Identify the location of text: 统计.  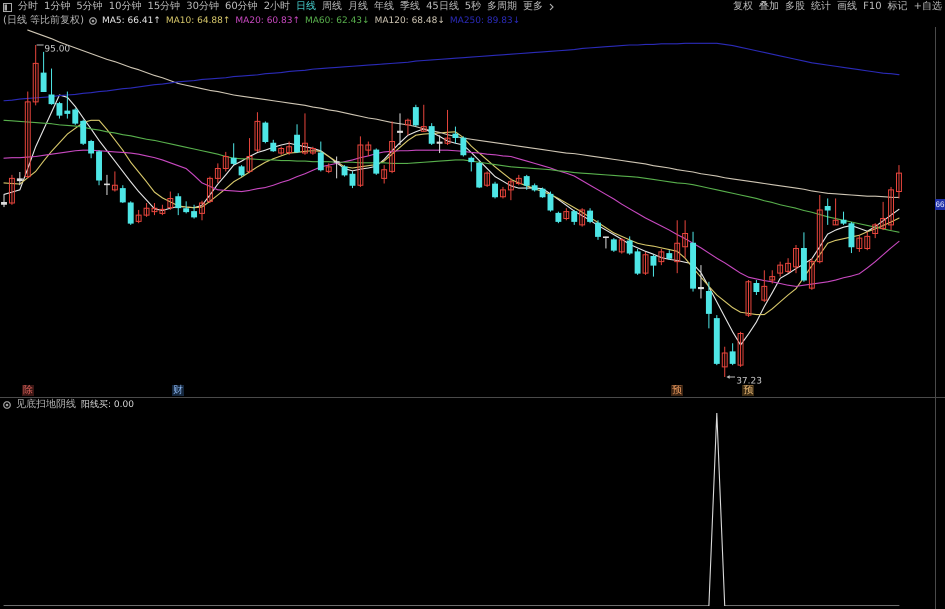
(821, 7).